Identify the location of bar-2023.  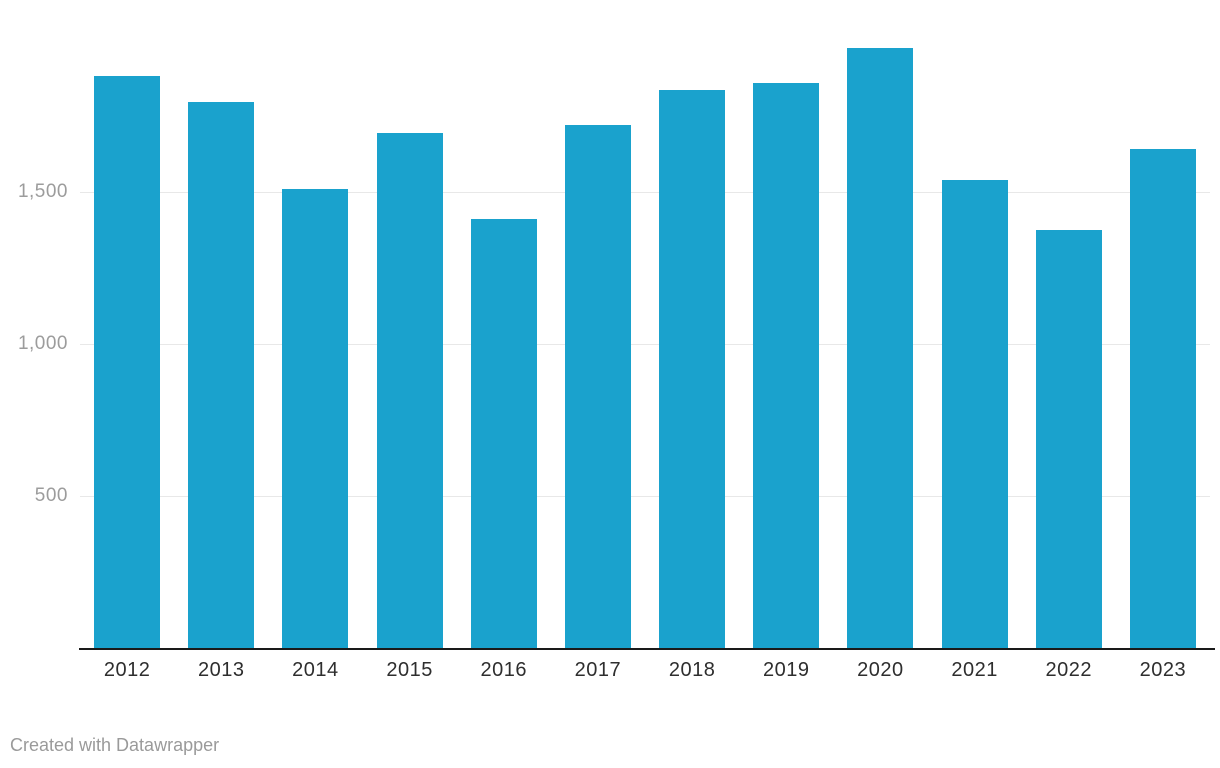
(1162, 398).